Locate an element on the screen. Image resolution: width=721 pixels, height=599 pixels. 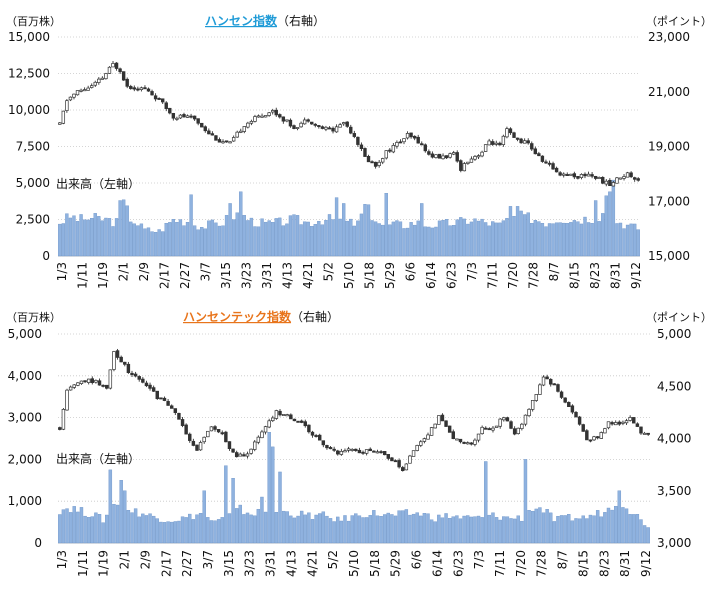
x-tick-label: 5/18 is located at coordinates (370, 275).